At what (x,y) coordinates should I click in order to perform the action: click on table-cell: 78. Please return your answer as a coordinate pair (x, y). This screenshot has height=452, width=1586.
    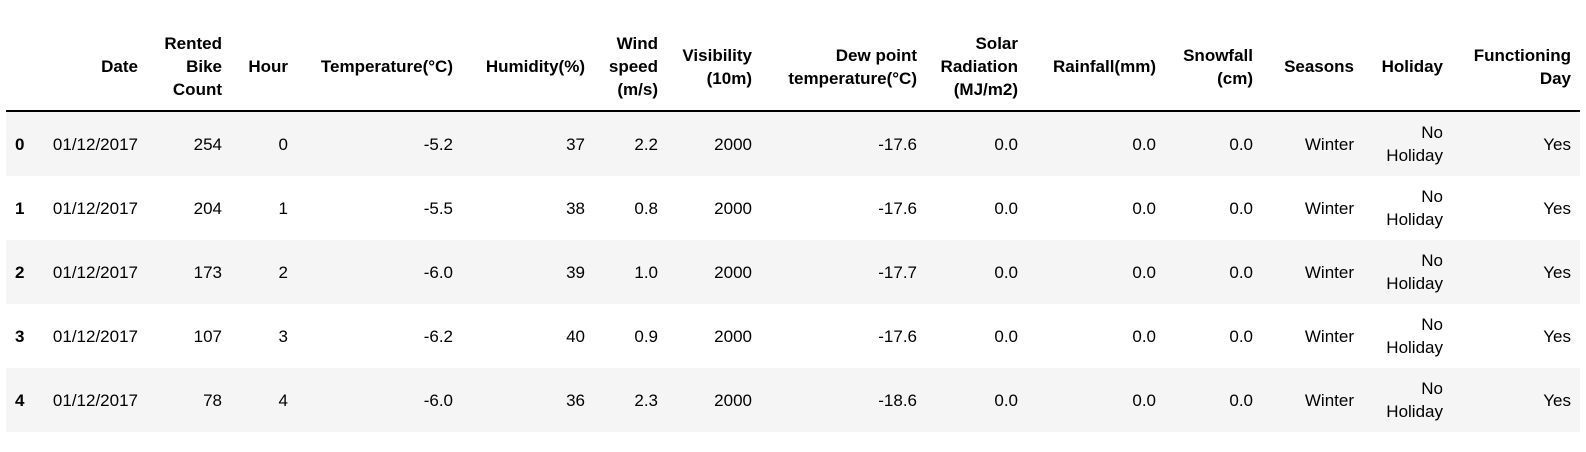
    Looking at the image, I should click on (212, 400).